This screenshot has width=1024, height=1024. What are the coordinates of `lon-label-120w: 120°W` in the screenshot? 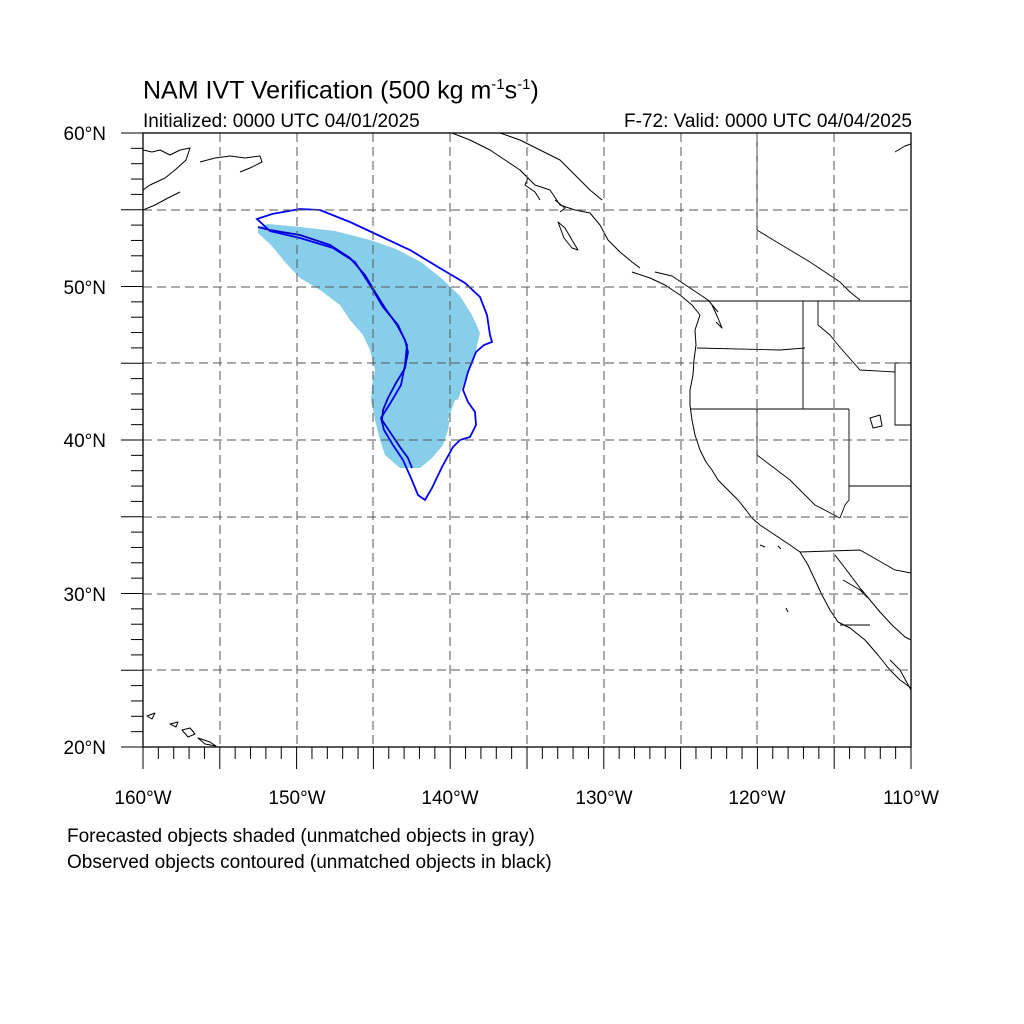 It's located at (756, 798).